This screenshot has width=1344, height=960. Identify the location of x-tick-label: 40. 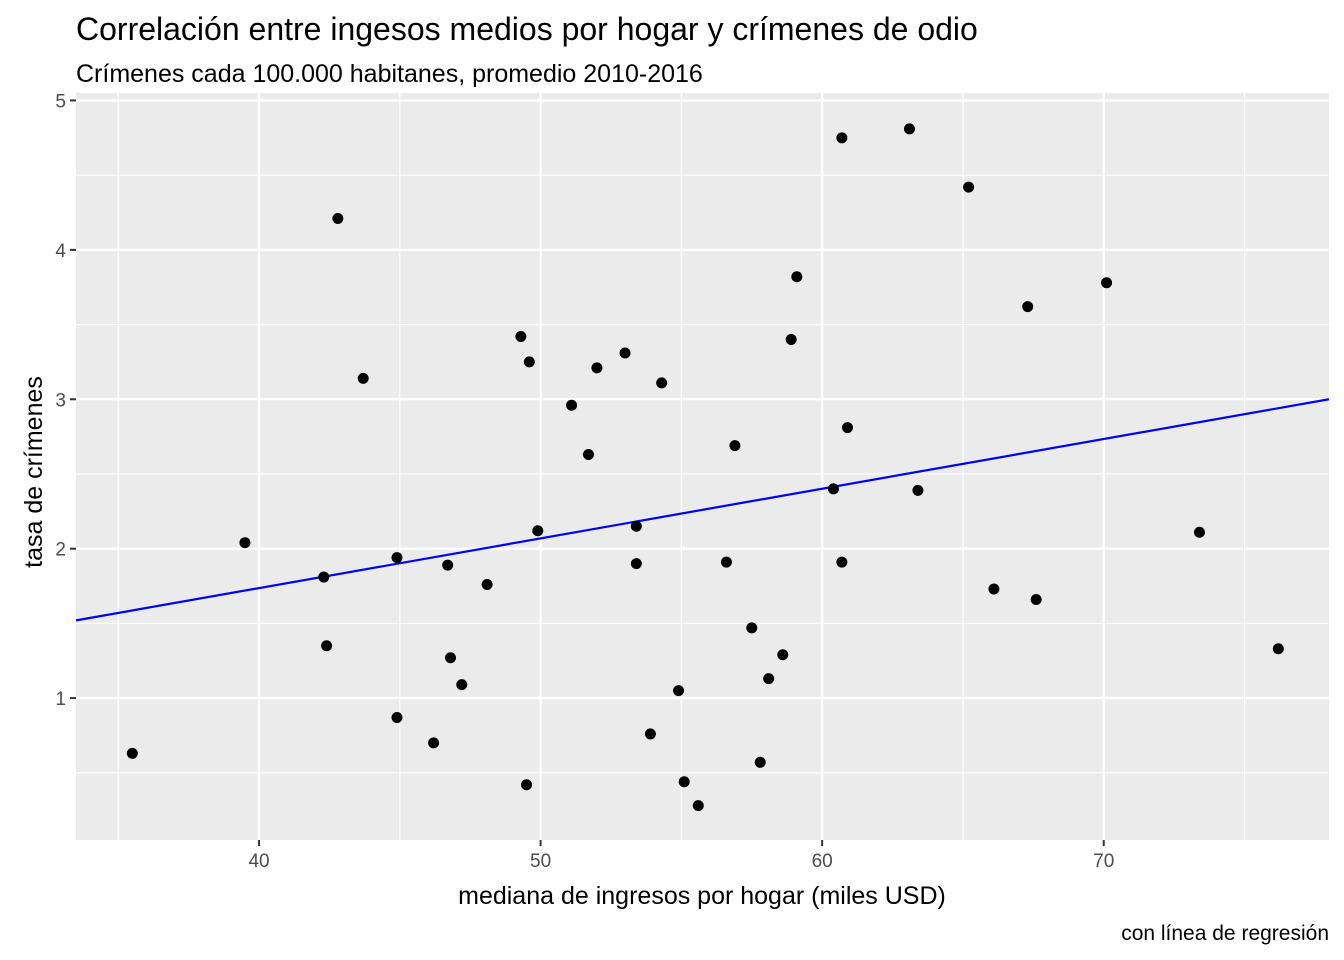
(258, 861).